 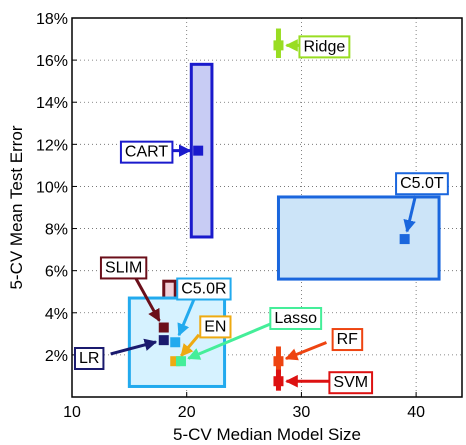 What do you see at coordinates (278, 45) in the screenshot?
I see `ridge-point` at bounding box center [278, 45].